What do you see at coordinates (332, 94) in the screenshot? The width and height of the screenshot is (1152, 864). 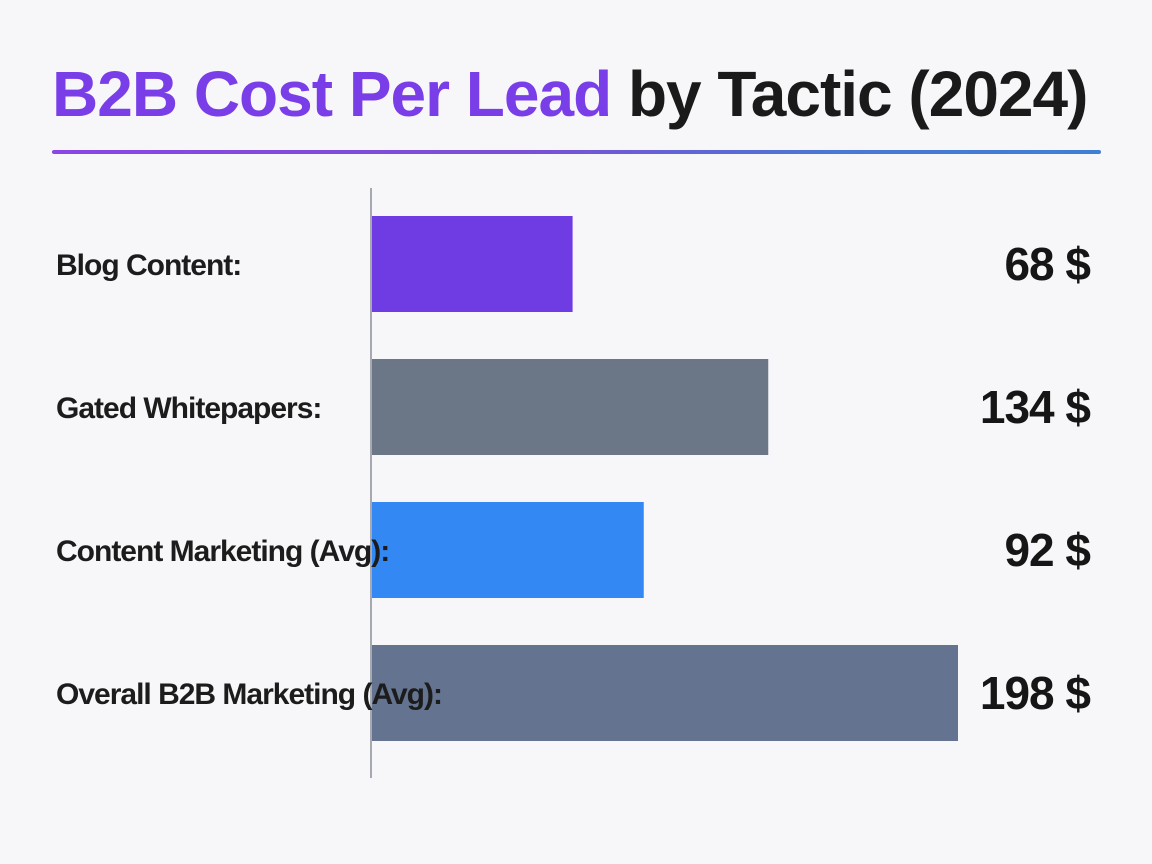 I see `chart-title-accent: B2B Cost Per Lead` at bounding box center [332, 94].